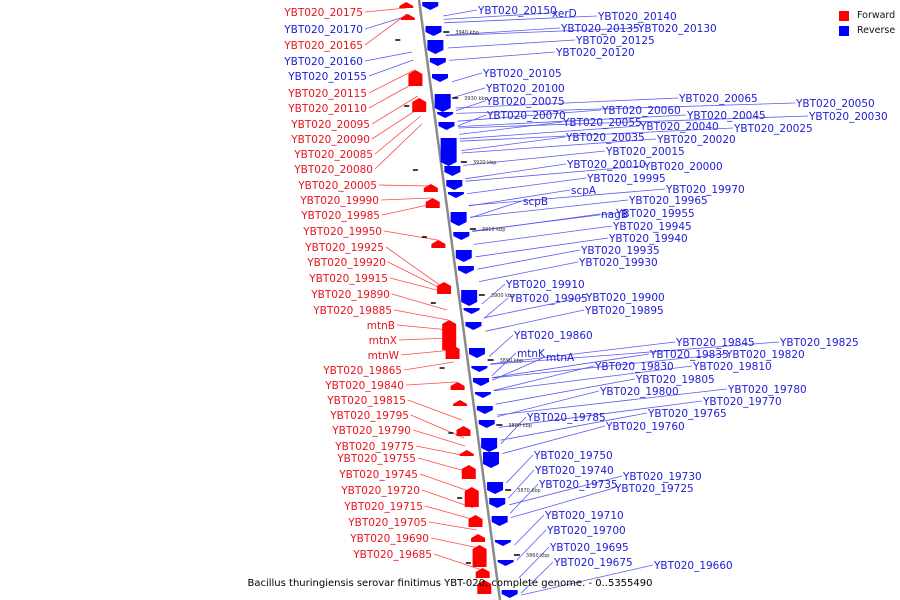  I want to click on gene-label: YBT020_19810, so click(732, 367).